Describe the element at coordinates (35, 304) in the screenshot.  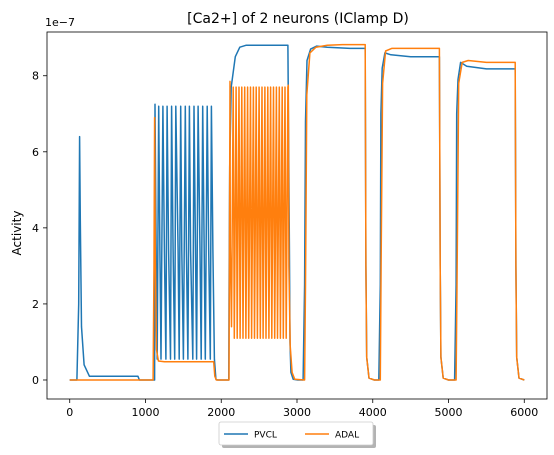
I see `y-tick-label: 2` at that location.